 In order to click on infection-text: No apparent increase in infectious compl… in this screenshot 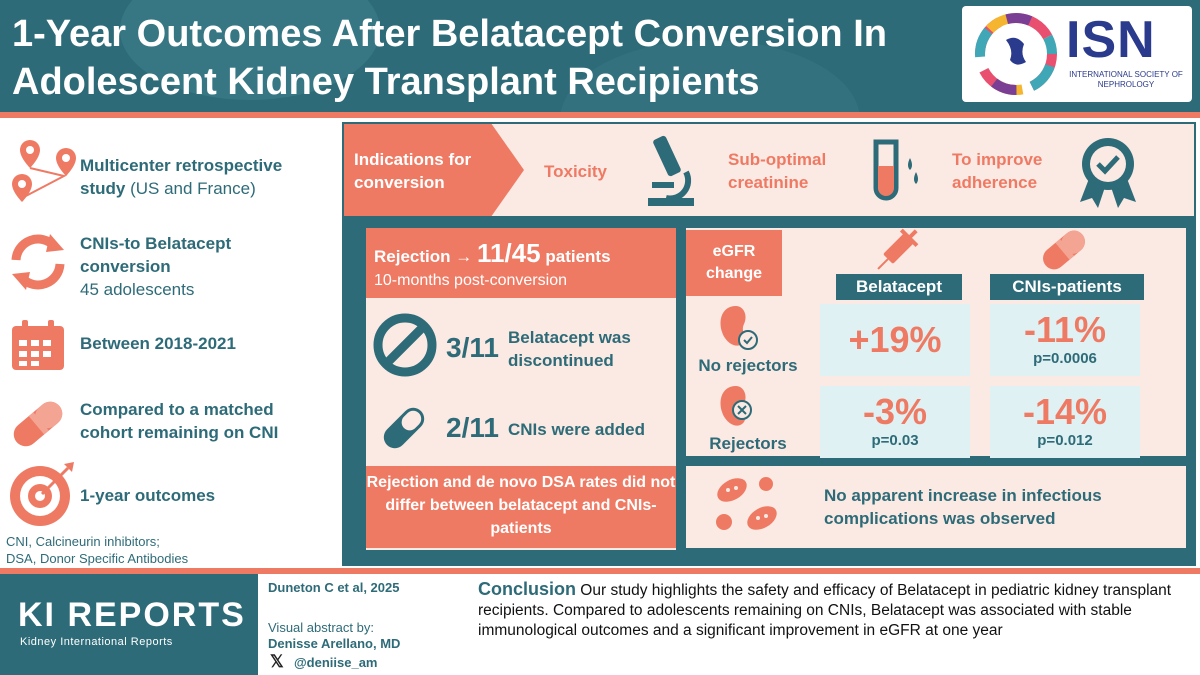, I will do `click(963, 507)`.